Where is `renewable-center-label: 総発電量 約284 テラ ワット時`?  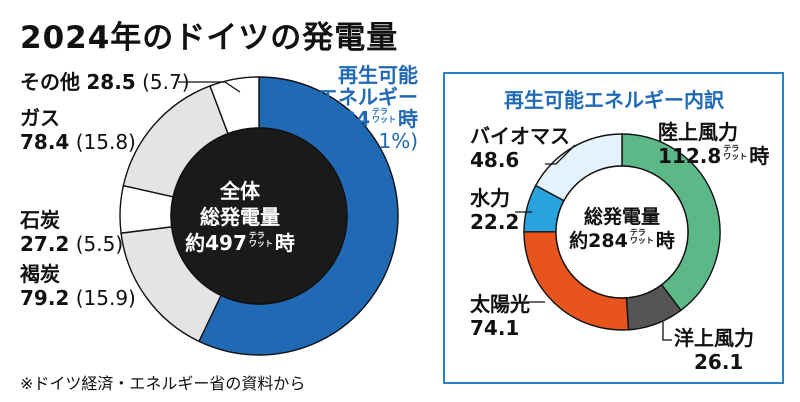
renewable-center-label: 総発電量 約284 テラ ワット時 is located at coordinates (622, 229).